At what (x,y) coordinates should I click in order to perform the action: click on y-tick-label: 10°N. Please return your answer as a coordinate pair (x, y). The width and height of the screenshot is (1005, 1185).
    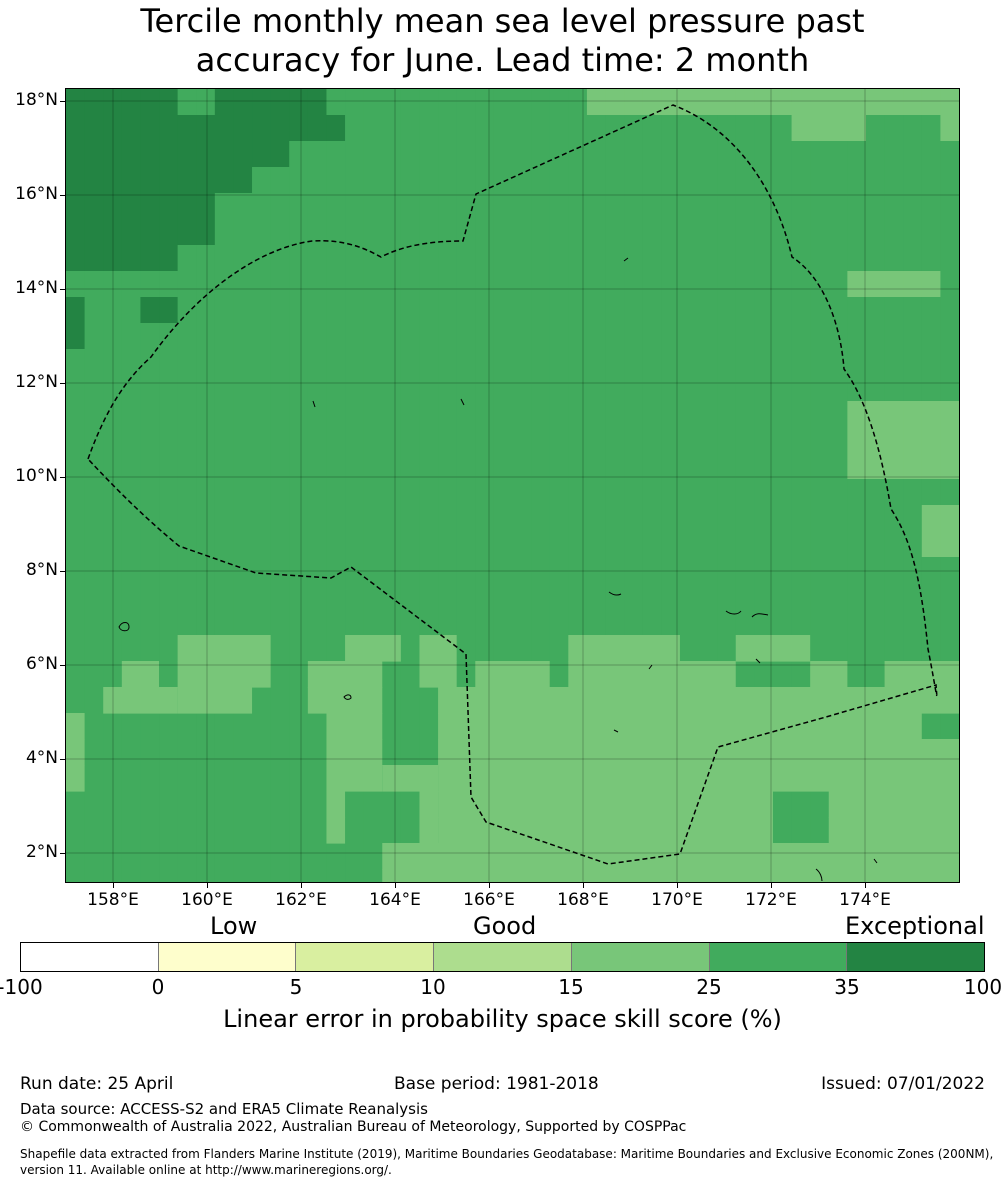
    Looking at the image, I should click on (36, 476).